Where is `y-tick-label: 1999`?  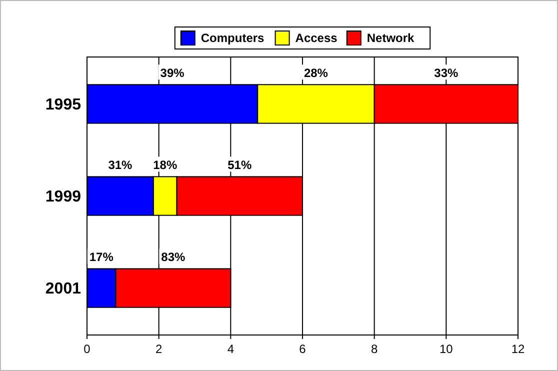 y-tick-label: 1999 is located at coordinates (63, 197).